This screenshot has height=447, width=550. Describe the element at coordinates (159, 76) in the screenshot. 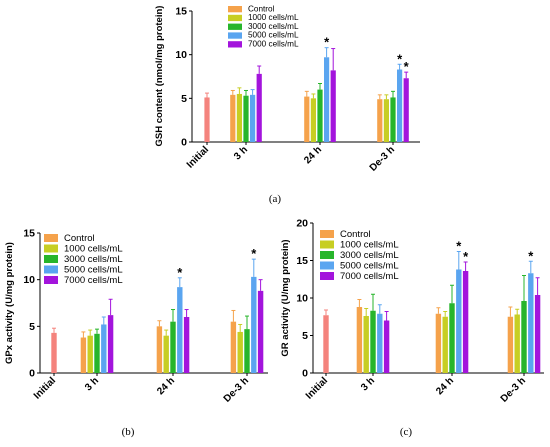

I see `y-axis-label: GSH content (nmol/mg protein)` at that location.